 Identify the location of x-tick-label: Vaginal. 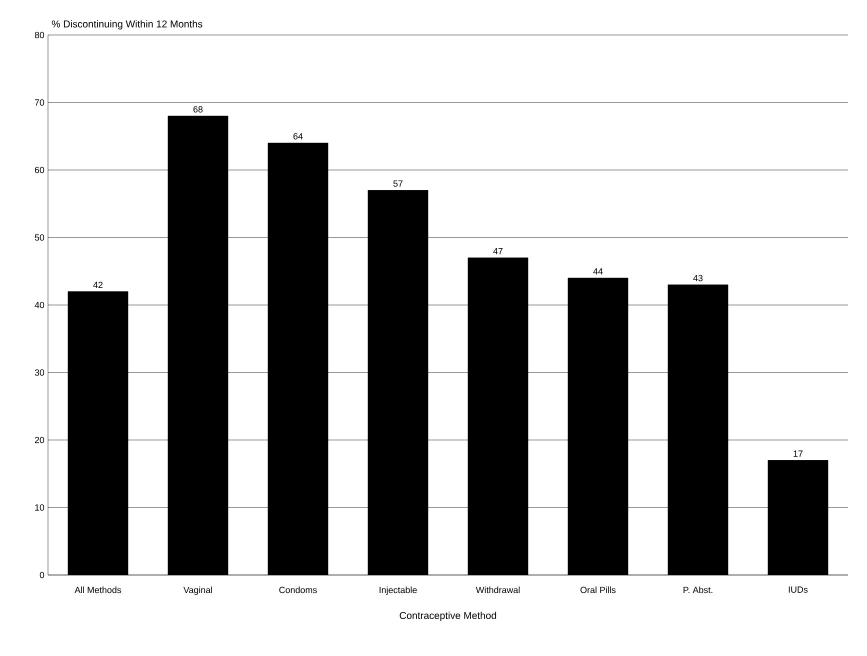
(197, 590).